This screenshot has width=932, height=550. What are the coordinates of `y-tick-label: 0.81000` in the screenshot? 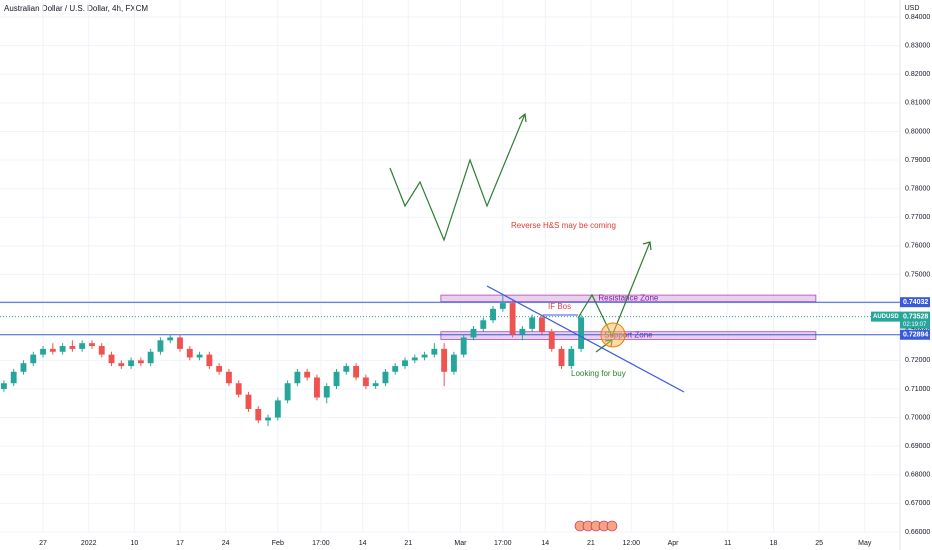 It's located at (917, 103).